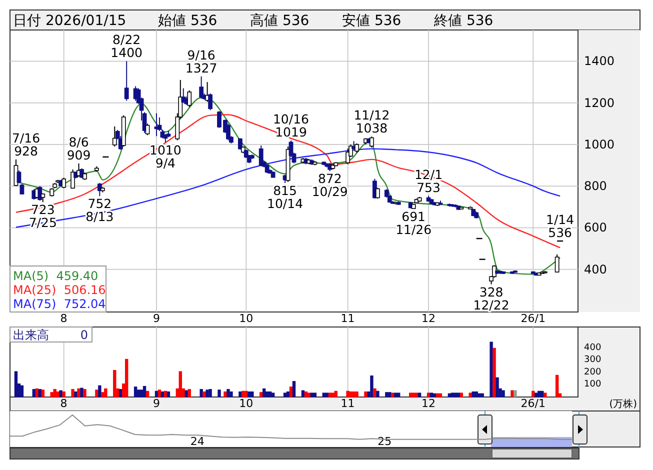 This screenshot has height=470, width=653. Describe the element at coordinates (26, 144) in the screenshot. I see `annotation: 7/16 928` at that location.